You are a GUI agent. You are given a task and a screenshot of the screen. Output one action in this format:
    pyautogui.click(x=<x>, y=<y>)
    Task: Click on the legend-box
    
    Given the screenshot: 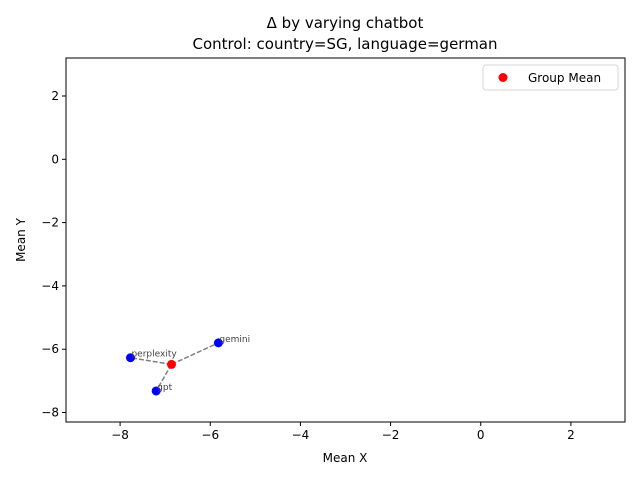 What is the action you would take?
    pyautogui.click(x=550, y=77)
    